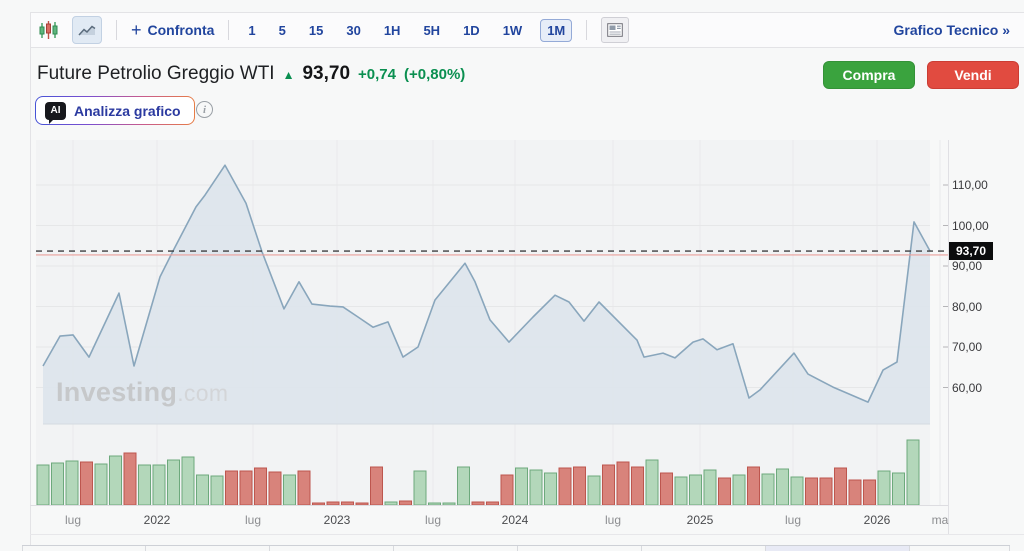 The image size is (1024, 551). I want to click on time-axis: lug 2022 lug 2023 lug 2024 lug 2025 lug 2026 ma, so click(512, 521).